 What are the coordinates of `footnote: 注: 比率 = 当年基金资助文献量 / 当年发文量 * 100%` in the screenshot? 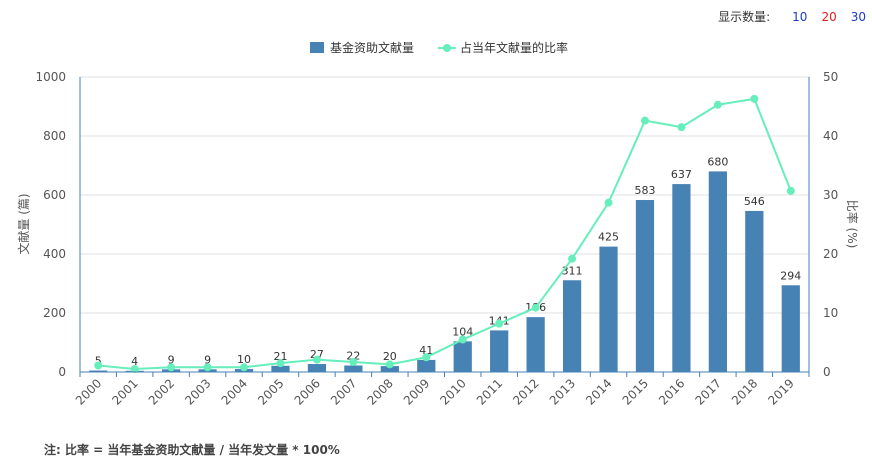 It's located at (192, 450).